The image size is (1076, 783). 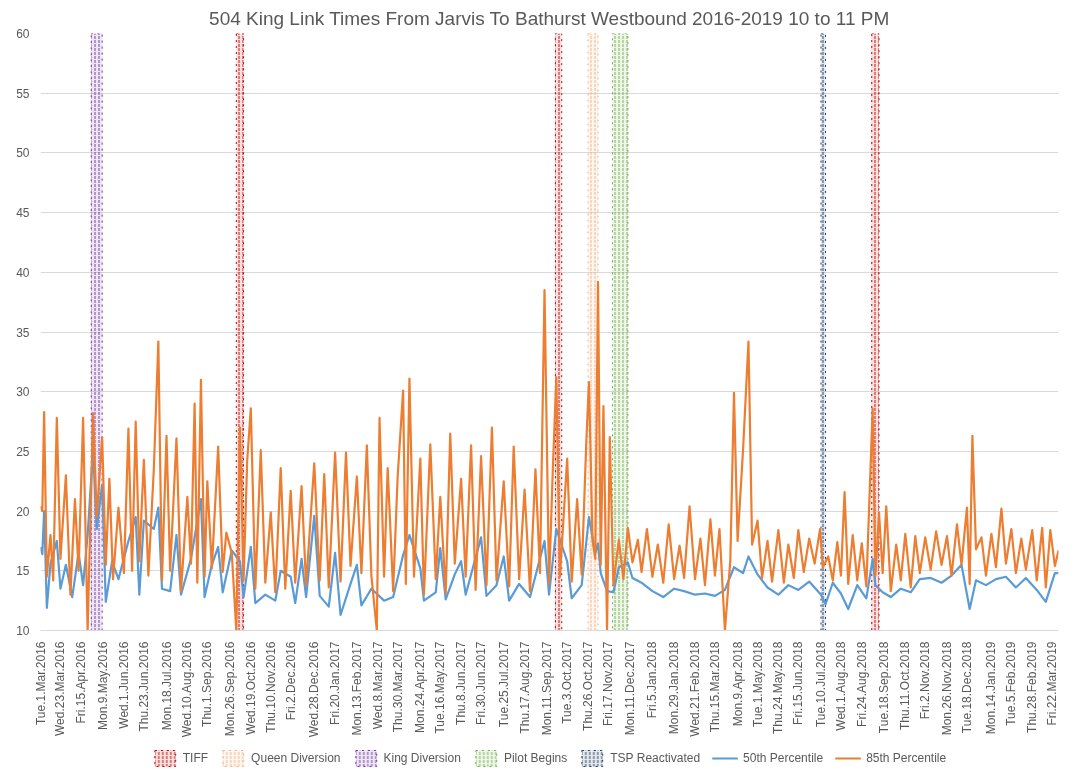 I want to click on y-tick-label: 60, so click(x=23, y=34).